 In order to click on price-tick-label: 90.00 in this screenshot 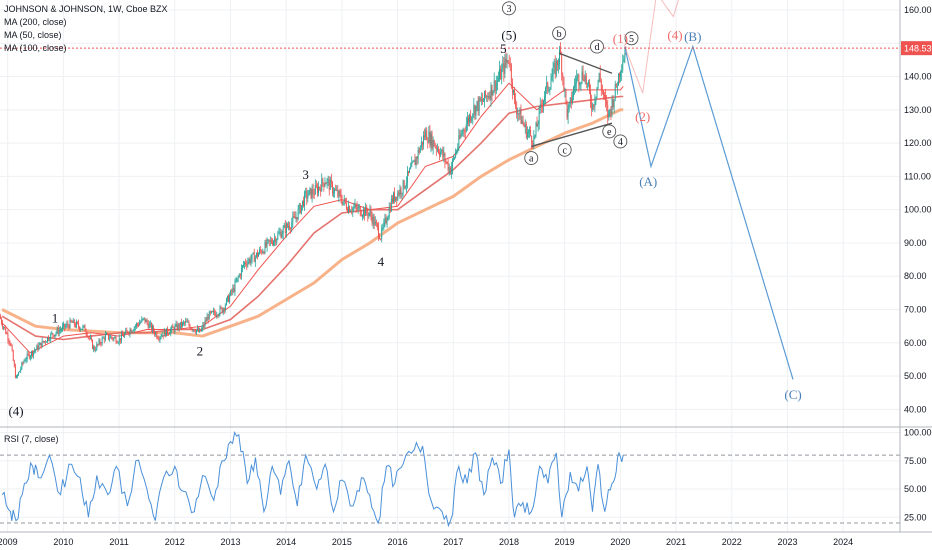, I will do `click(915, 243)`.